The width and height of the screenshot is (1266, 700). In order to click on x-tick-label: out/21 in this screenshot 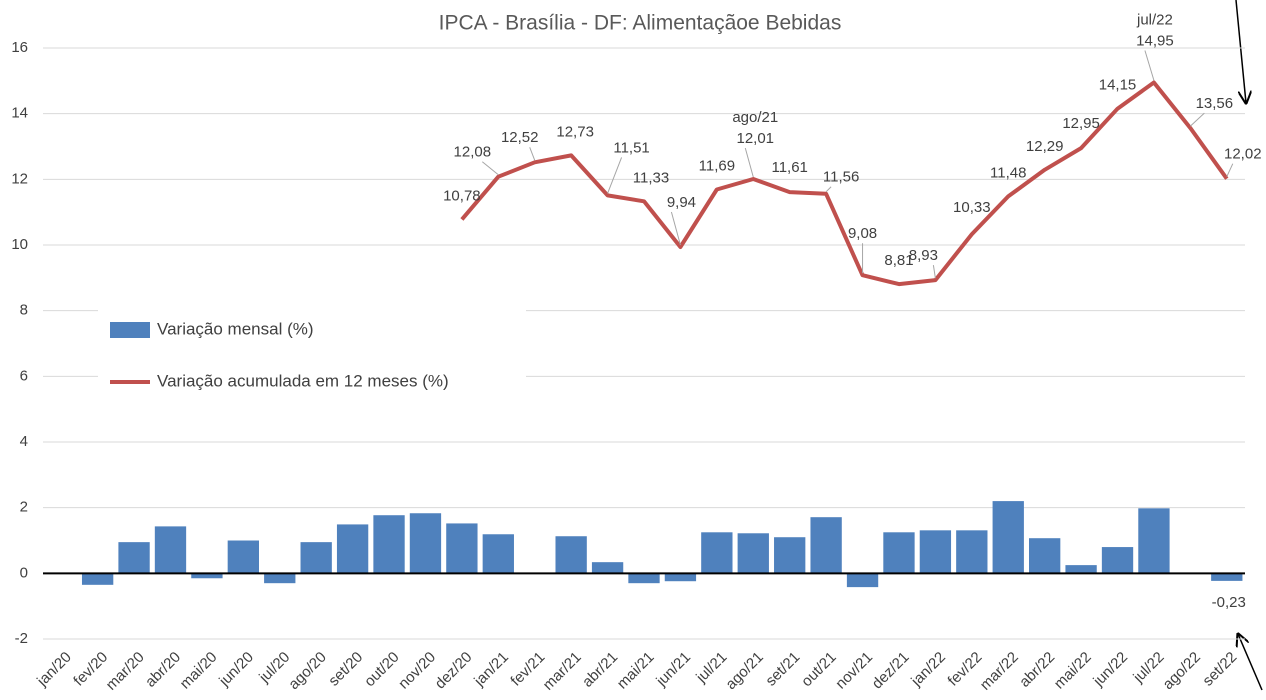, I will do `click(819, 670)`.